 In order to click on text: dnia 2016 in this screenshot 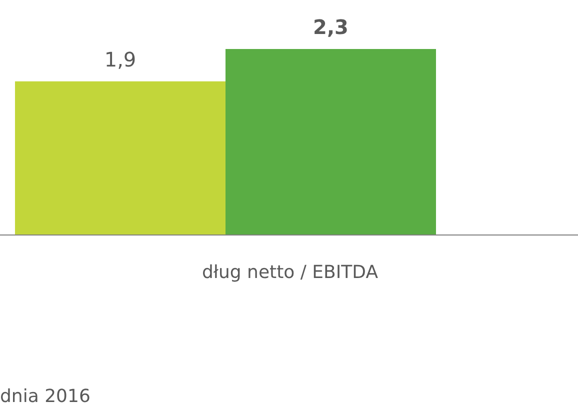, I will do `click(45, 396)`.